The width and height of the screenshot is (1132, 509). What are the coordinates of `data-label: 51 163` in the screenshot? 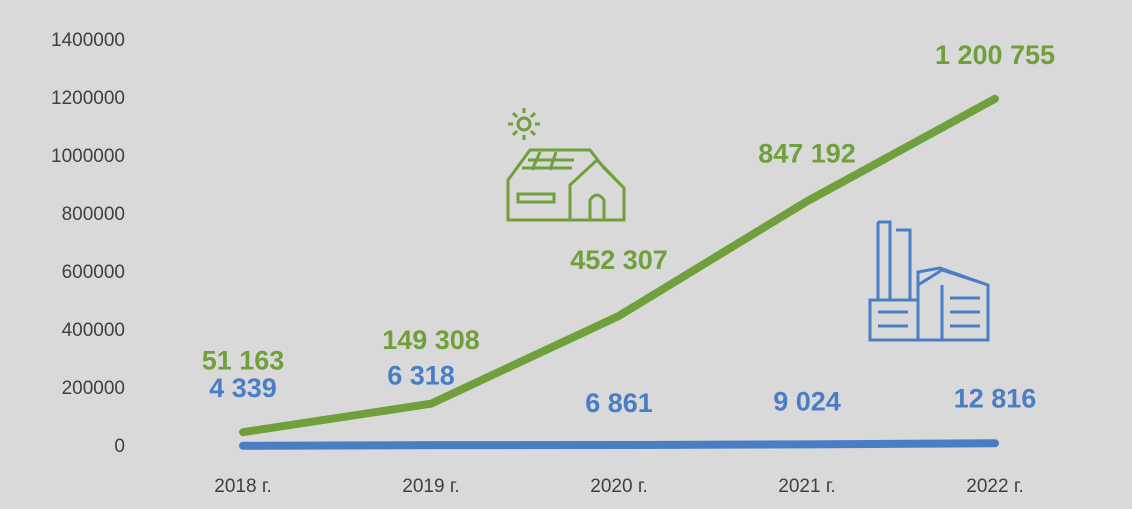 It's located at (243, 360).